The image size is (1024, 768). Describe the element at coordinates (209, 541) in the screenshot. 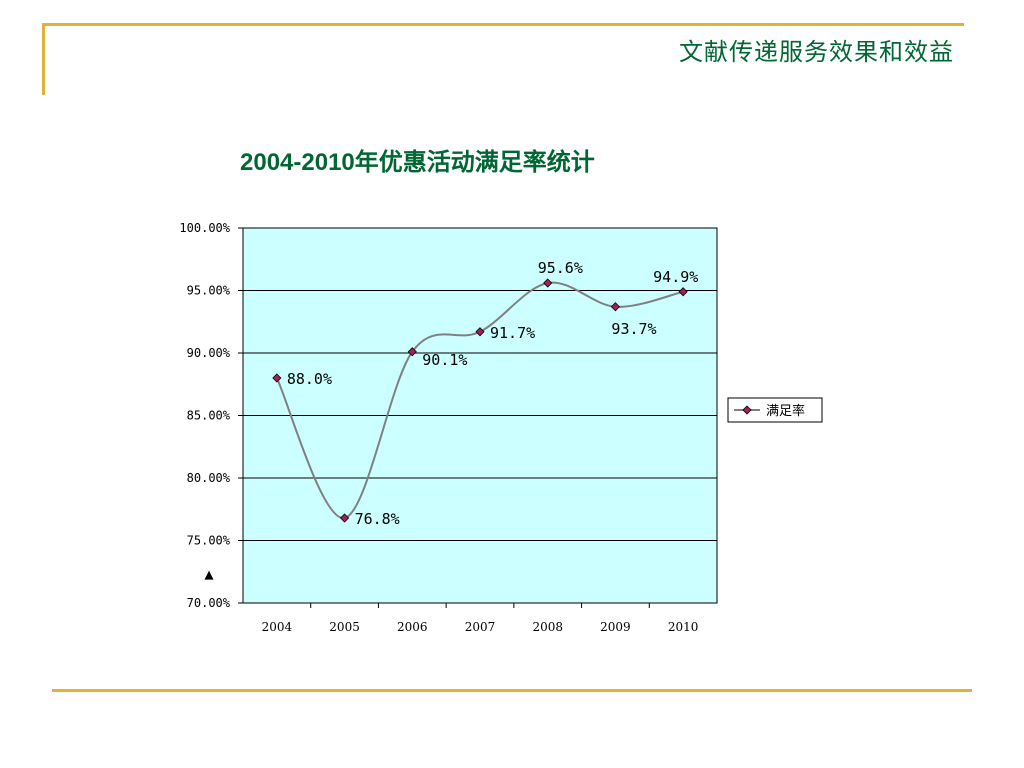

I see `y-tick-label: 75.00%` at that location.